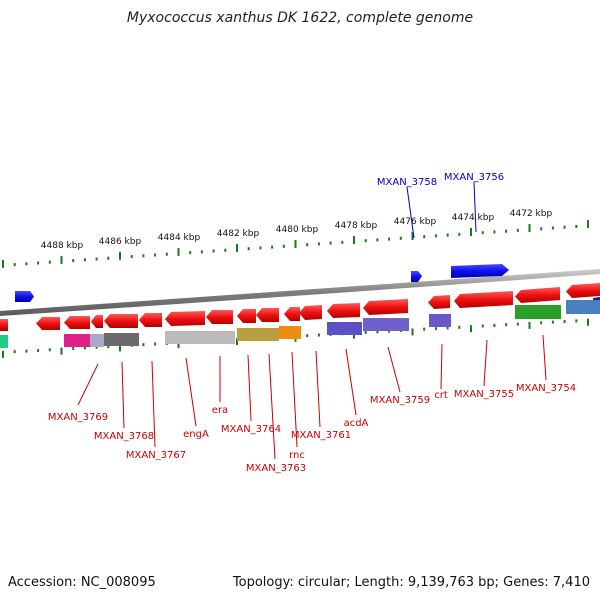 The height and width of the screenshot is (600, 600). Describe the element at coordinates (321, 435) in the screenshot. I see `gene-label: MXAN_3761` at that location.